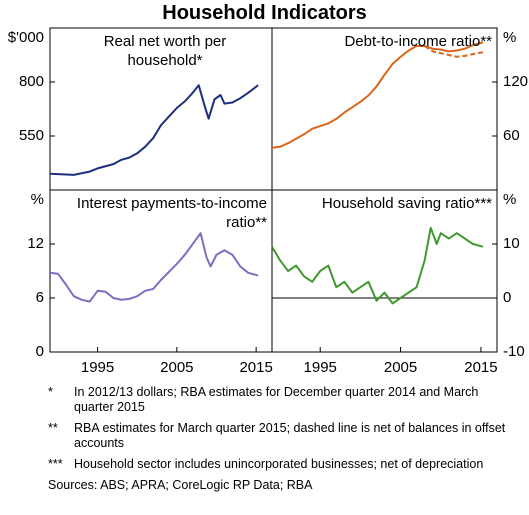 Image resolution: width=529 pixels, height=515 pixels. Describe the element at coordinates (40, 297) in the screenshot. I see `y-tick-label: 6` at that location.